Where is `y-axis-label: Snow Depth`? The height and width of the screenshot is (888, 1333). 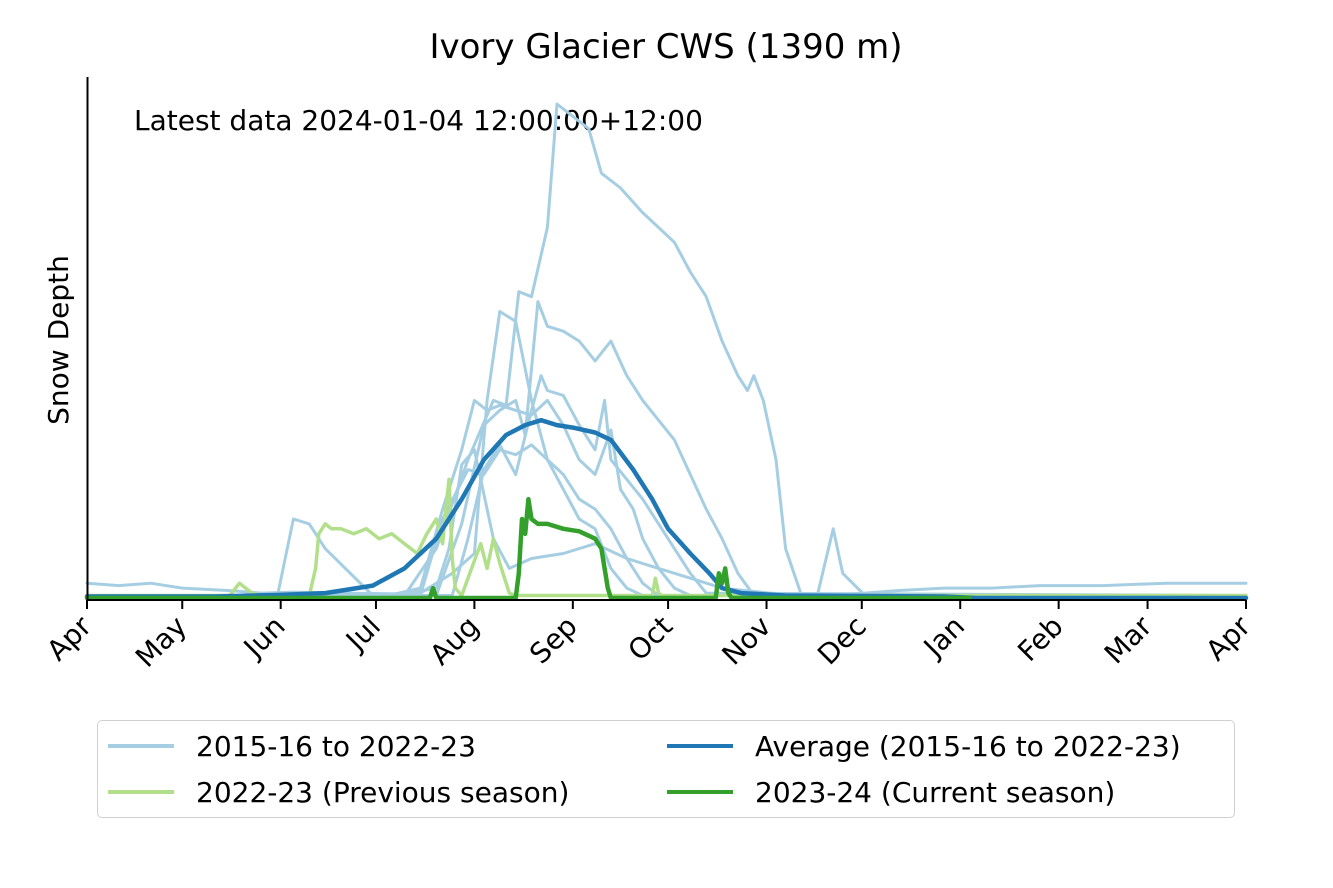 y-axis-label: Snow Depth is located at coordinates (58, 340).